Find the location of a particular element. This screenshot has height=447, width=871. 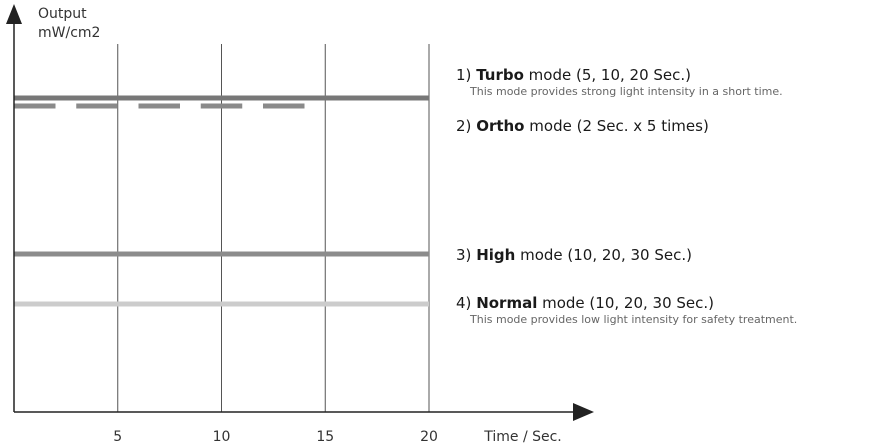

x-tick-label-10: 10 is located at coordinates (222, 437).